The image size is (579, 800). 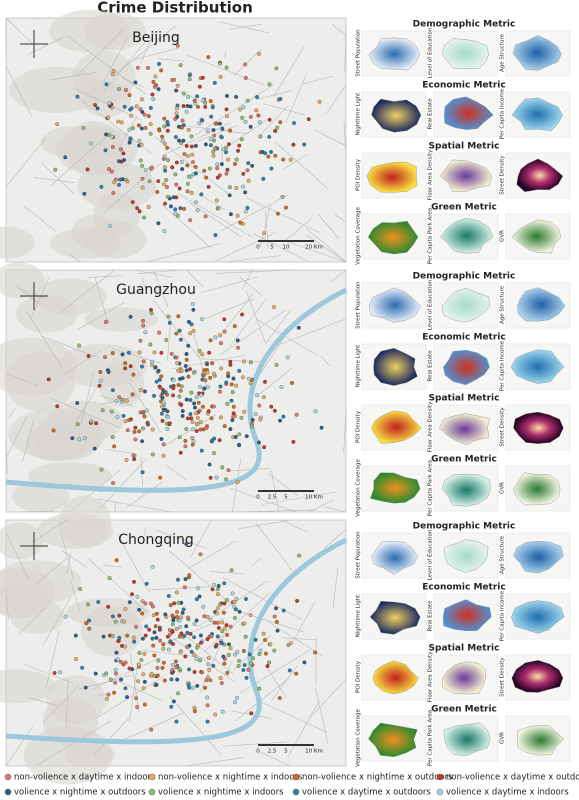 I want to click on metric-label: Level of Education, so click(x=431, y=554).